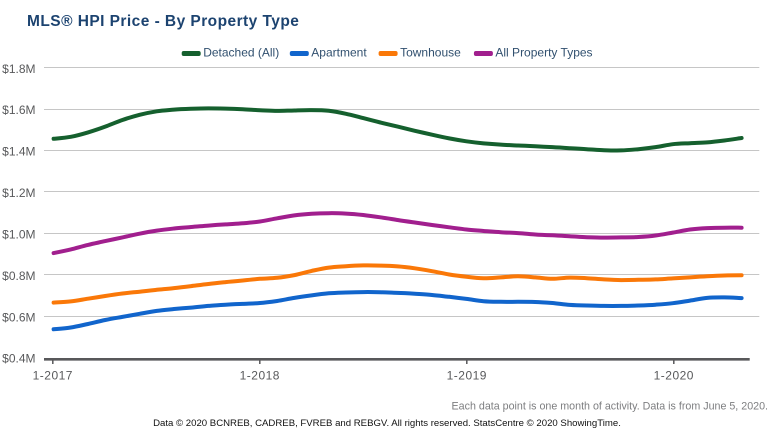 This screenshot has height=440, width=770. I want to click on svg-text: Detached (All), so click(241, 53).